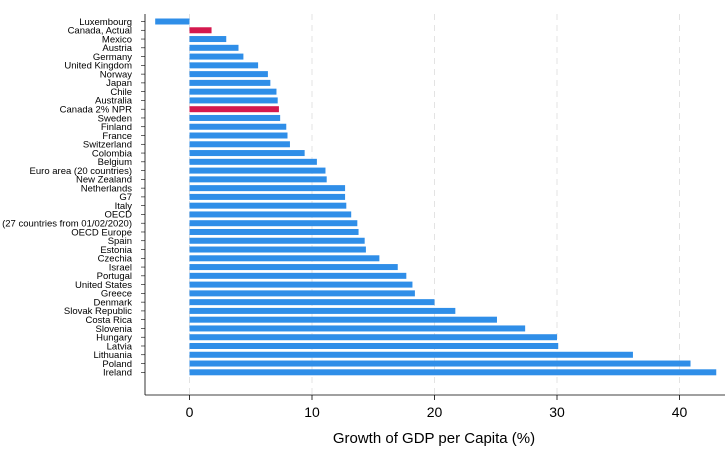 This screenshot has height=455, width=725. Describe the element at coordinates (100, 31) in the screenshot. I see `category-label: Canada, Actual` at that location.